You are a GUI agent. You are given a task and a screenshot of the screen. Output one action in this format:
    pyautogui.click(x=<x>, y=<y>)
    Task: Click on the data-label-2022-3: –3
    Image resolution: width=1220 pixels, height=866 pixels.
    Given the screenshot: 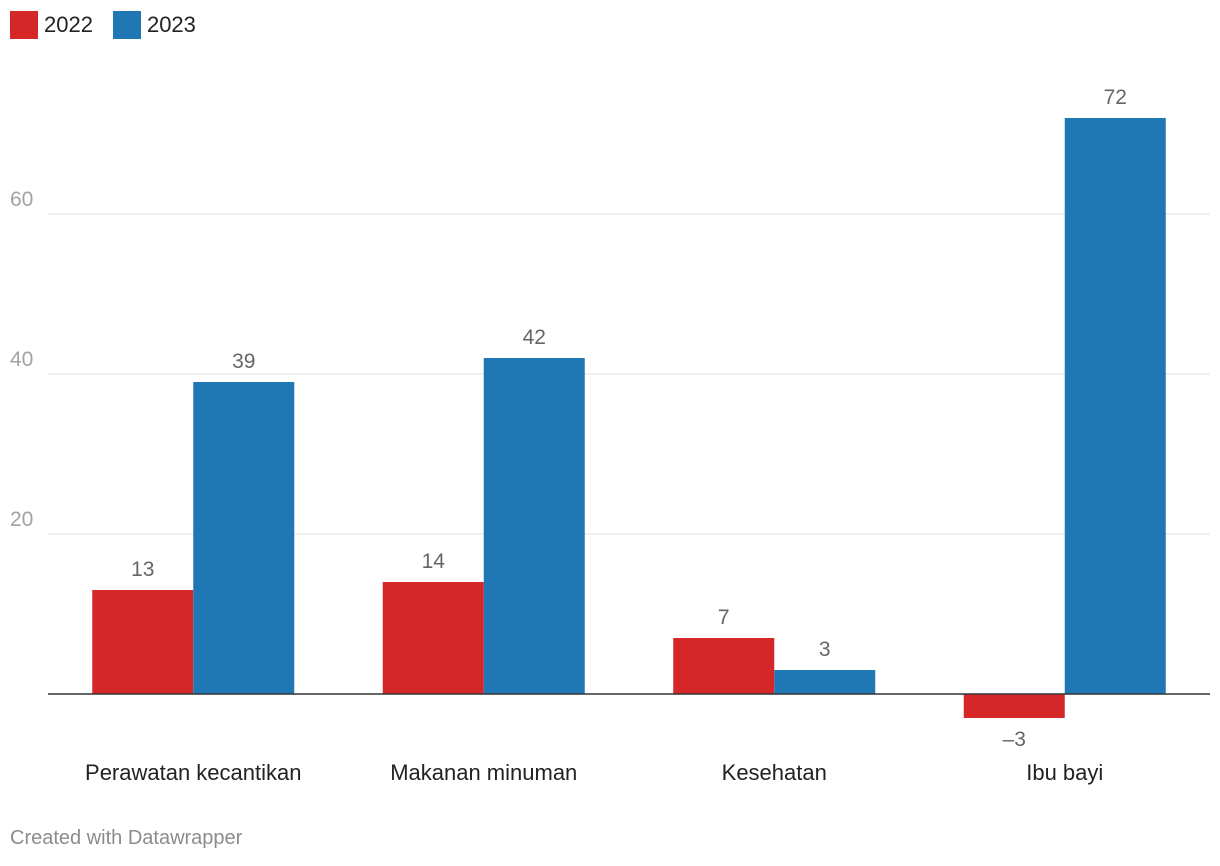 What is the action you would take?
    pyautogui.click(x=1014, y=739)
    